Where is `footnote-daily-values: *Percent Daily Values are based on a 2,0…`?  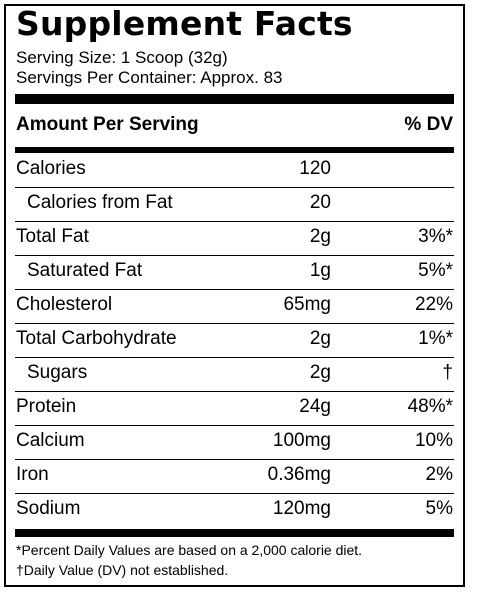
footnote-daily-values: *Percent Daily Values are based on a 2,0… is located at coordinates (189, 550).